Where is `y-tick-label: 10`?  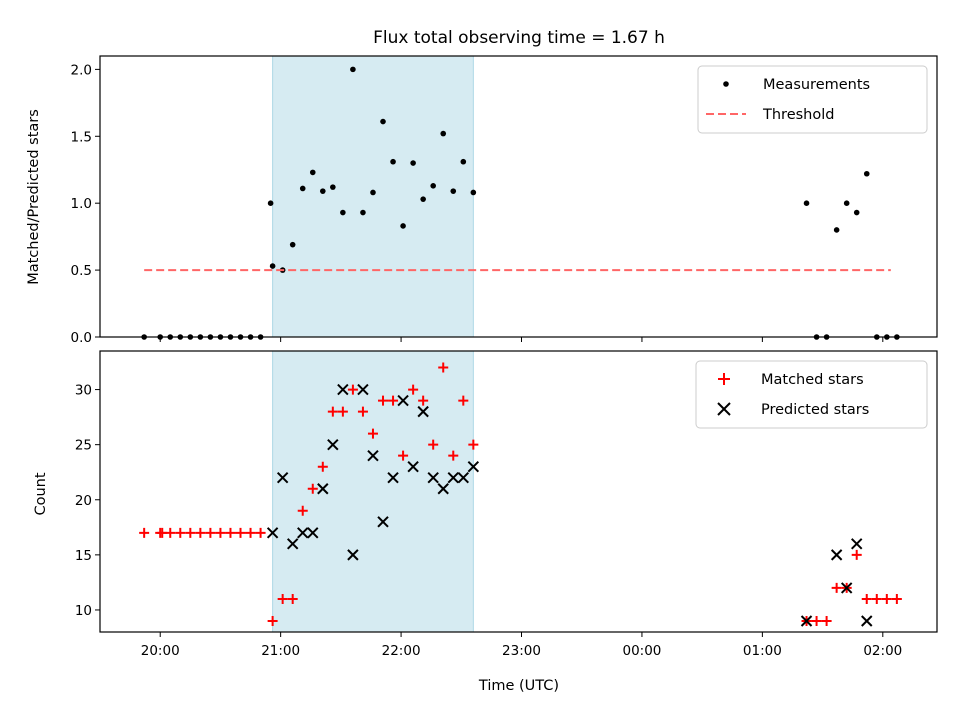
y-tick-label: 10 is located at coordinates (83, 611).